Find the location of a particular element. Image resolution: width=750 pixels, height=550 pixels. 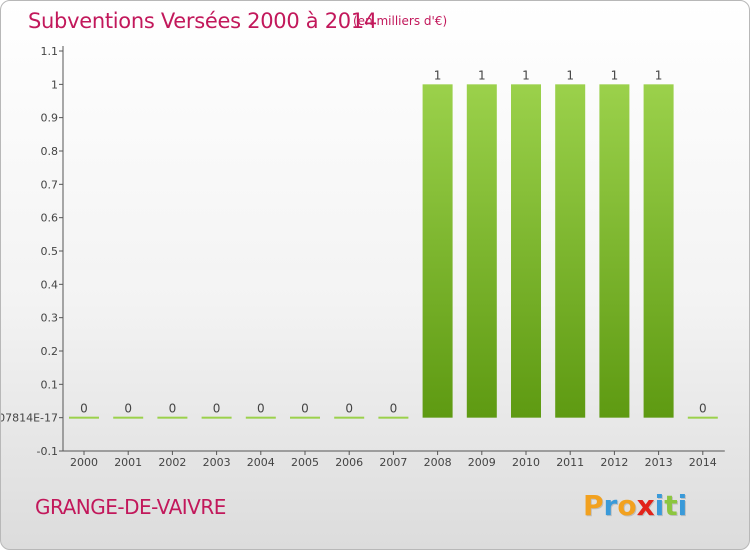

logo-letter: r is located at coordinates (610, 505).